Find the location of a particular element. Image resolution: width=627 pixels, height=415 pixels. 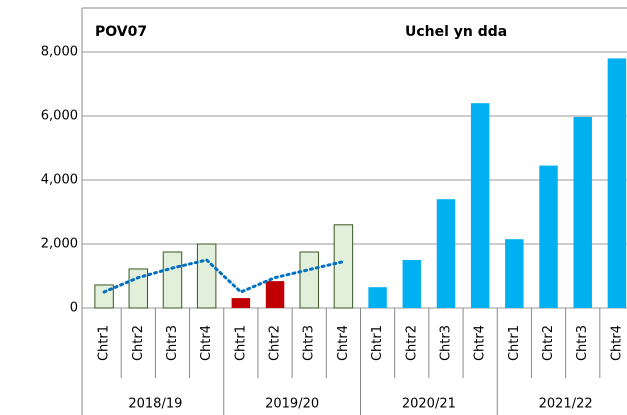

y-tick-label: 2,000 is located at coordinates (59, 244).